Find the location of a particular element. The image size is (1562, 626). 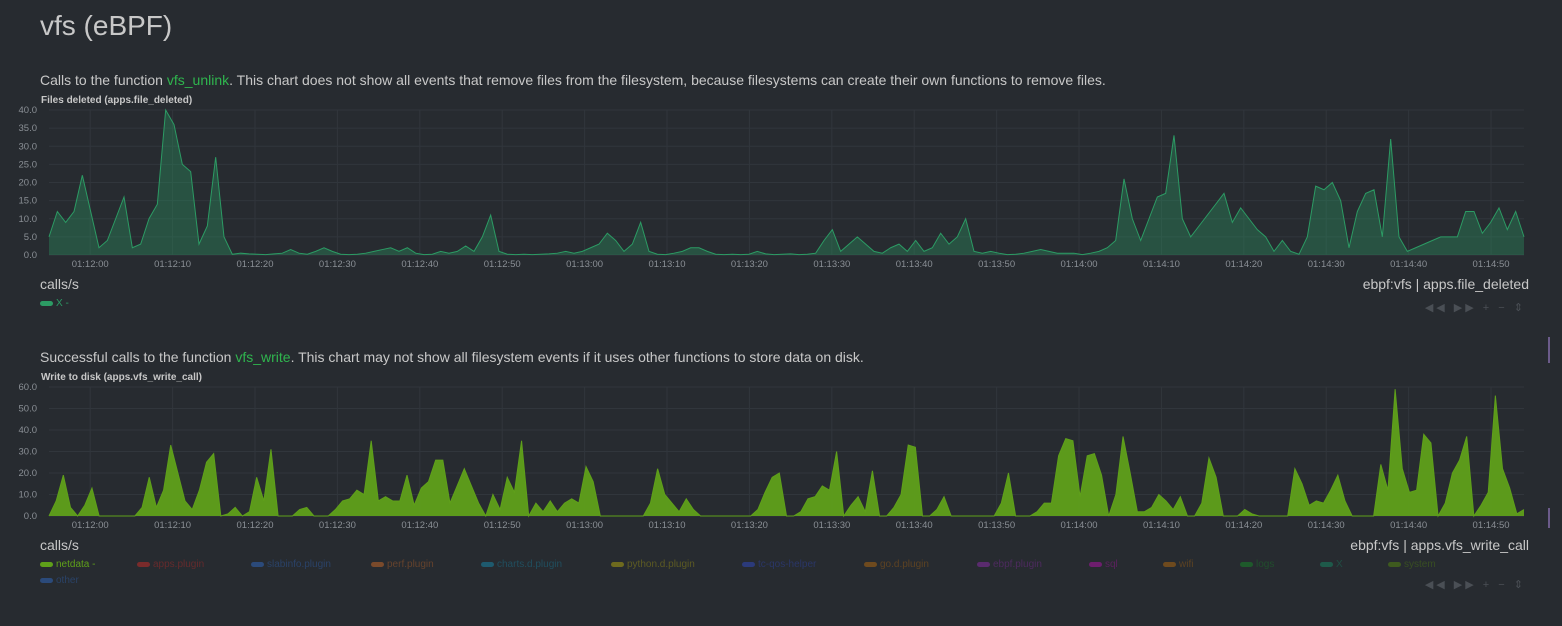

legend-item: tc-qos-helper is located at coordinates (779, 564).